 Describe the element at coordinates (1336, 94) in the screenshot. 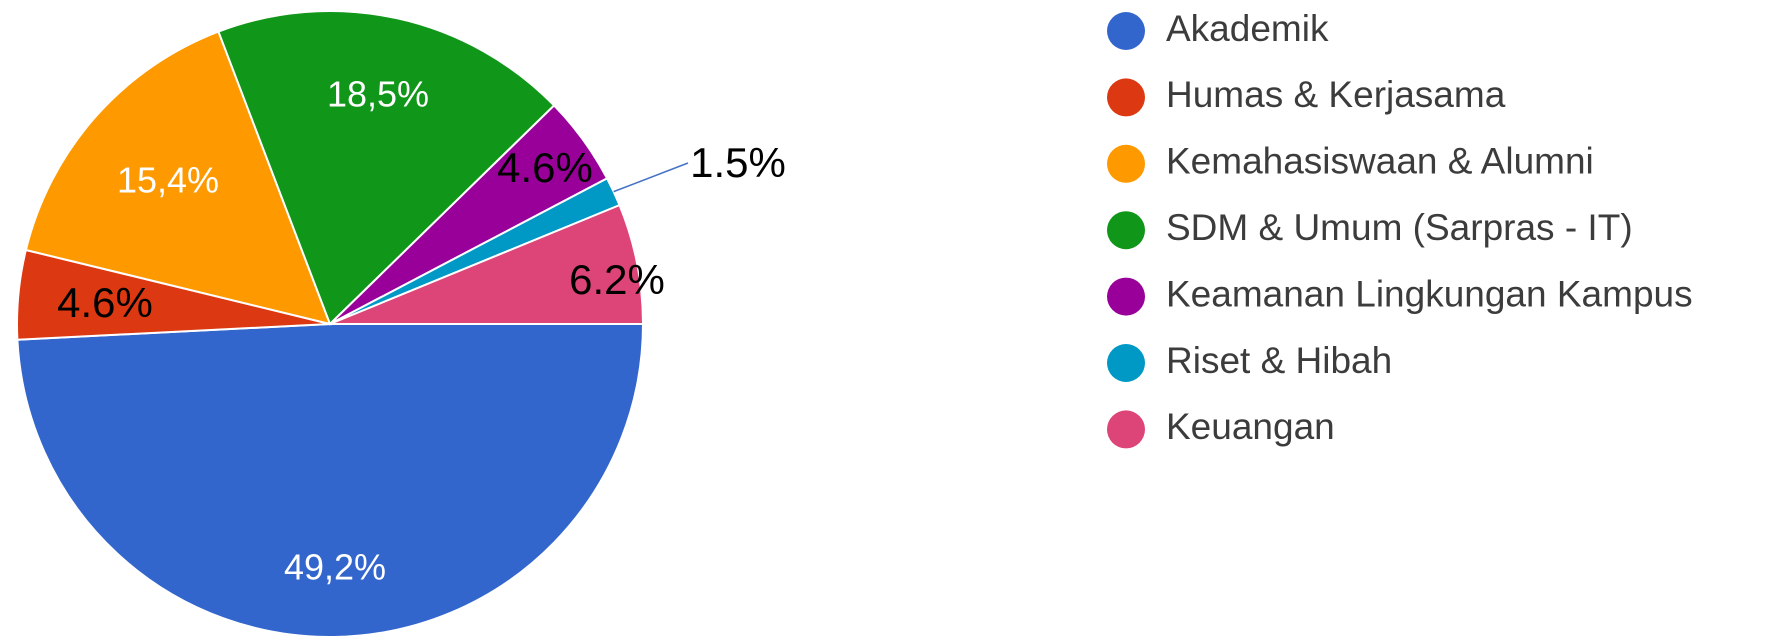

I see `legend-label: Humas & Kerjasama` at that location.